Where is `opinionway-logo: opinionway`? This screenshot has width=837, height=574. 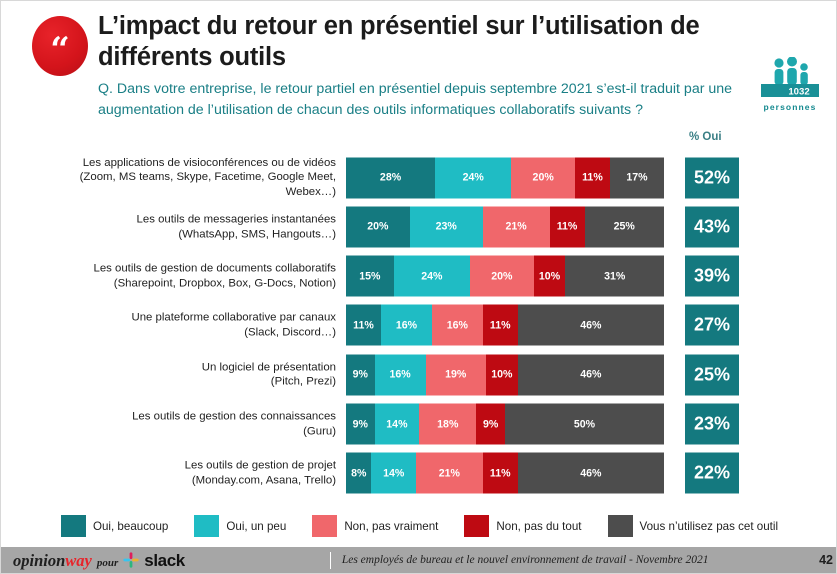 opinionway-logo: opinionway is located at coordinates (52, 561).